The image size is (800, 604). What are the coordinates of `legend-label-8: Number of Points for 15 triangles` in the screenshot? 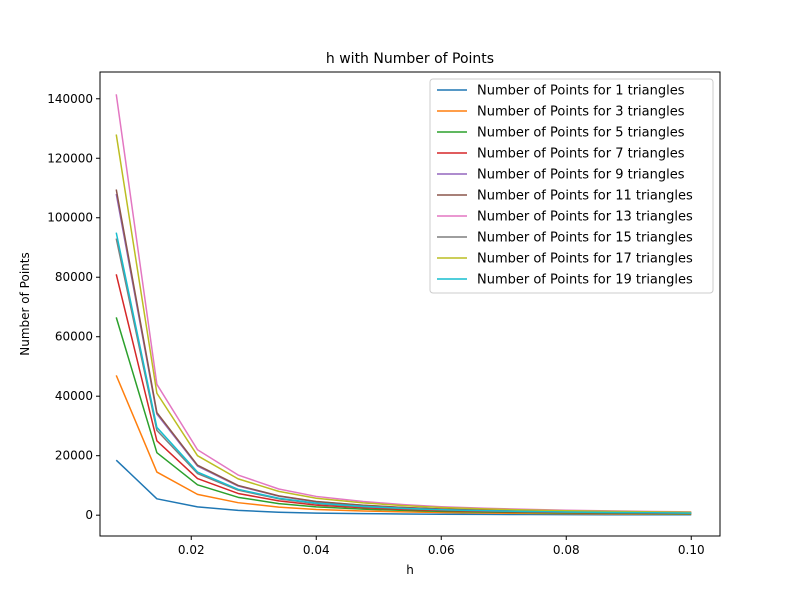 It's located at (585, 238).